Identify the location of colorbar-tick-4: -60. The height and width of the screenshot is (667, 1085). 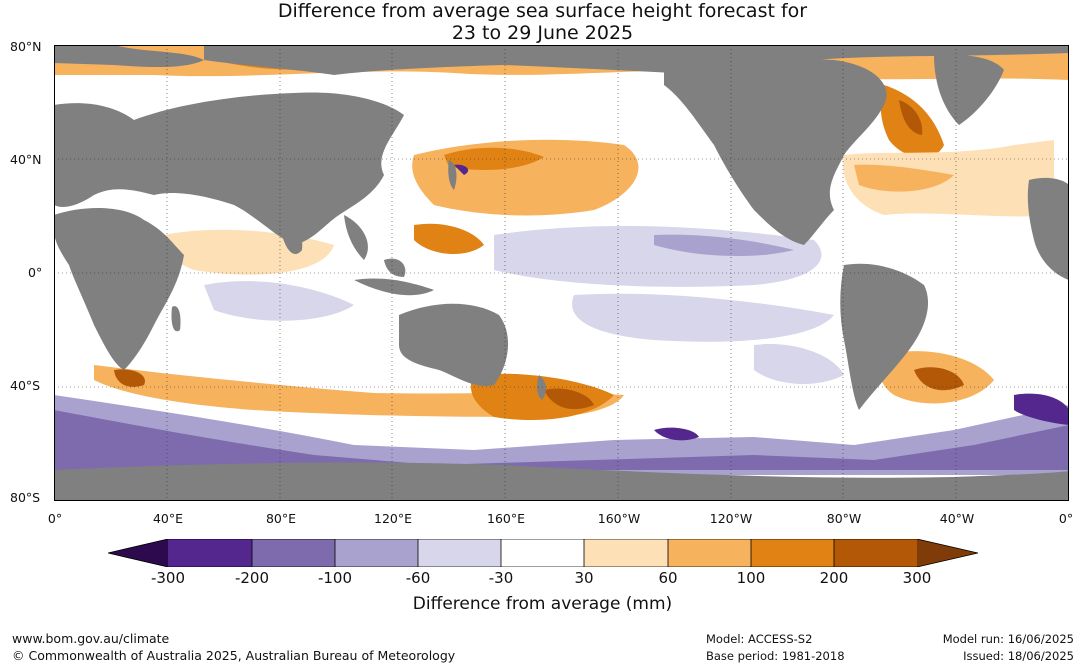
(418, 578).